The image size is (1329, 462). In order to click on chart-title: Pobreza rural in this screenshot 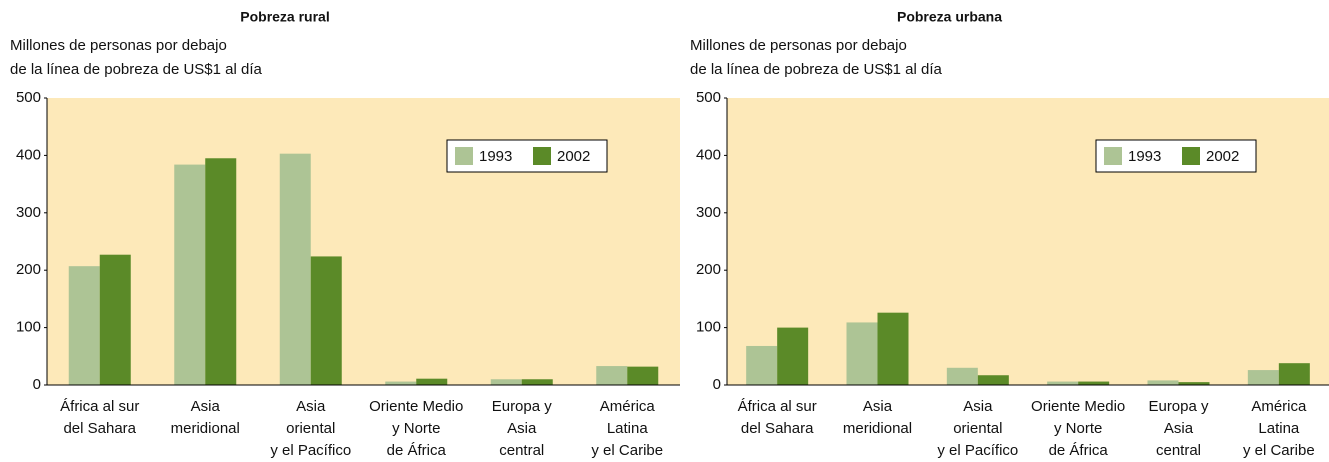, I will do `click(284, 17)`.